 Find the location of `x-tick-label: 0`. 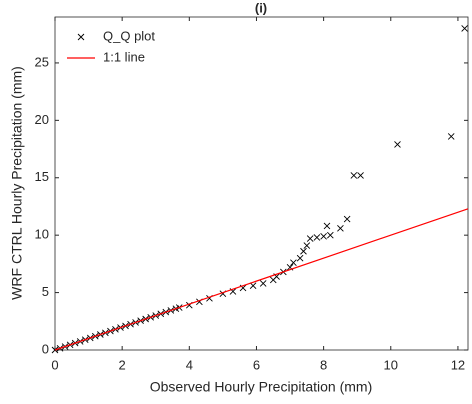

x-tick-label: 0 is located at coordinates (54, 364).